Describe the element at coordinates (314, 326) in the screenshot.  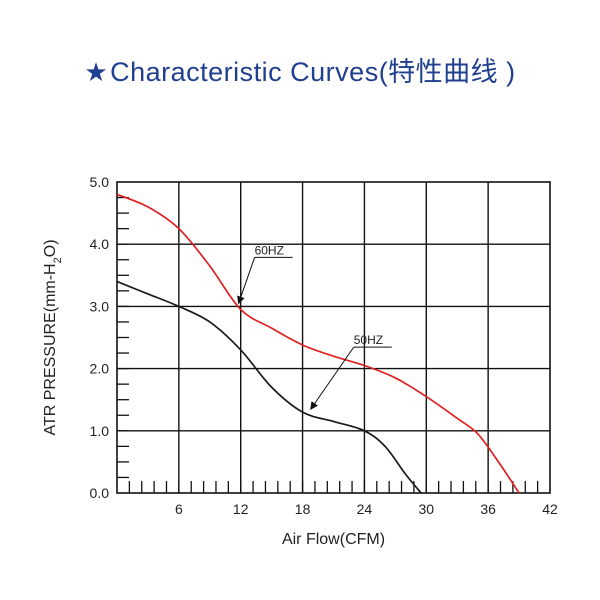
I see `annotations: 60HZ 50HZ` at that location.